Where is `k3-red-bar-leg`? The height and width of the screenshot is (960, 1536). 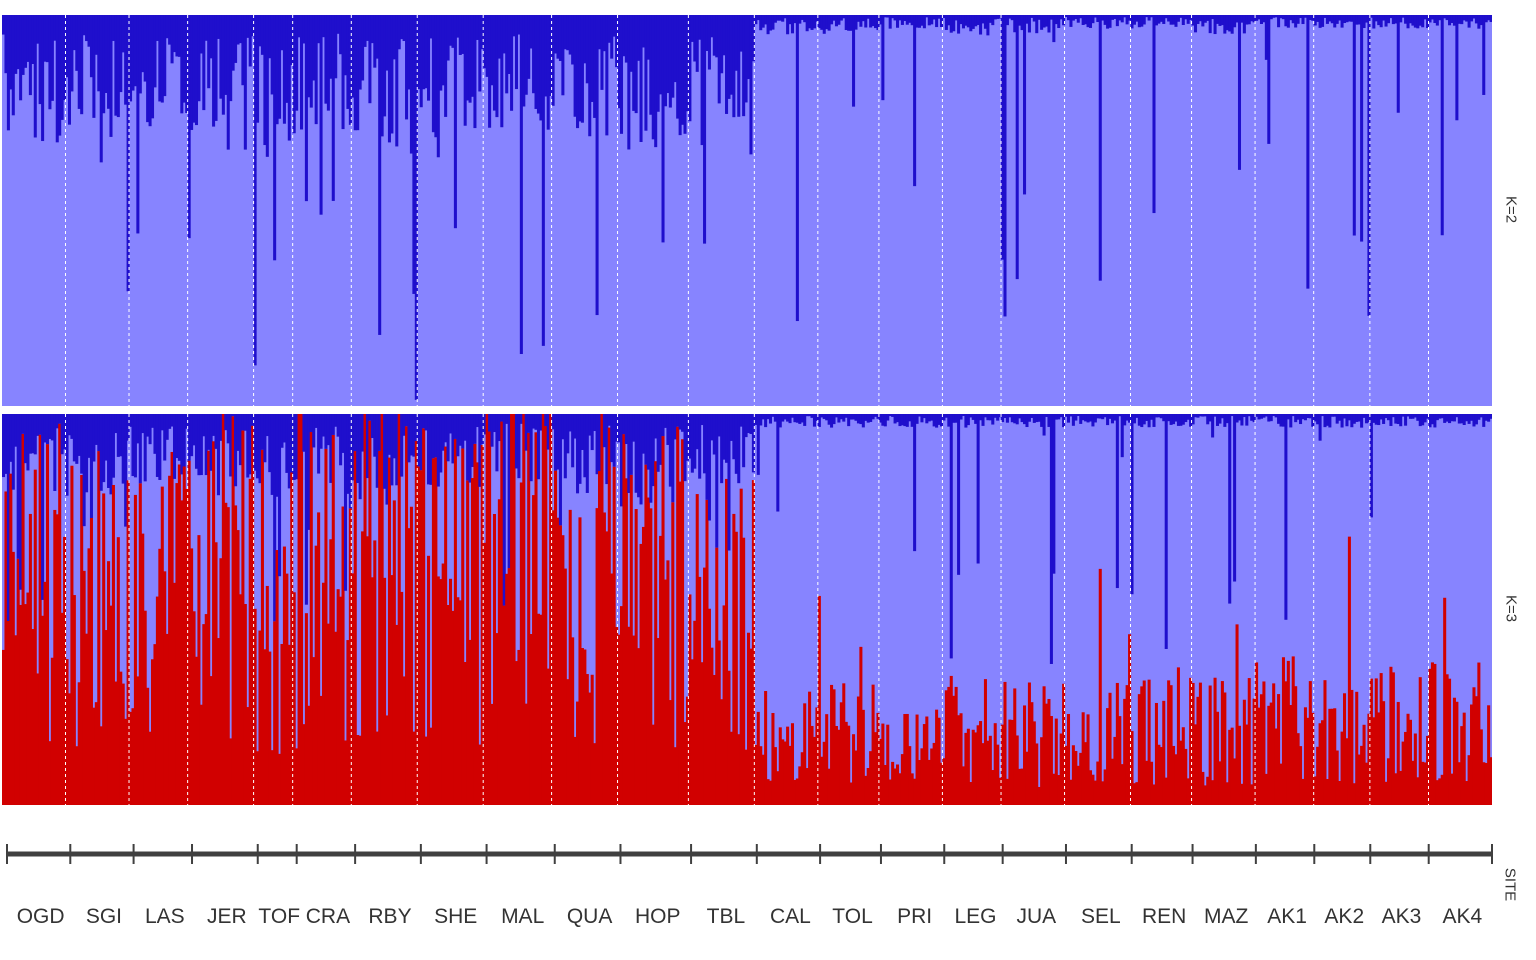
k3-red-bar-leg is located at coordinates (954, 750).